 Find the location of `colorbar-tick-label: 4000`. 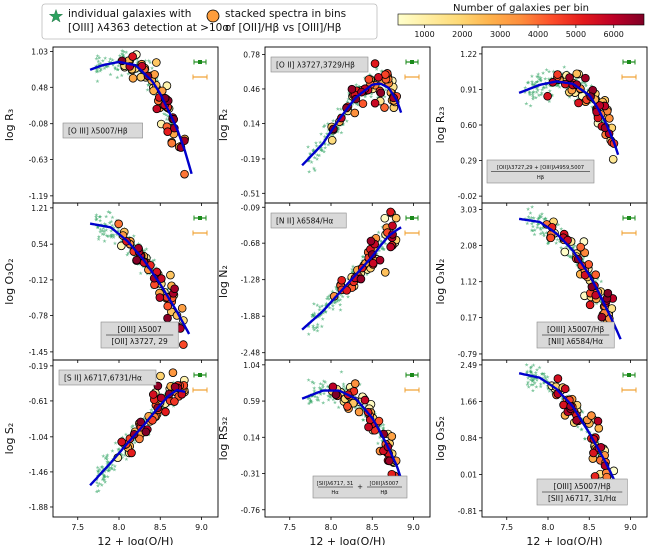

colorbar-tick-label: 4000 is located at coordinates (538, 34).